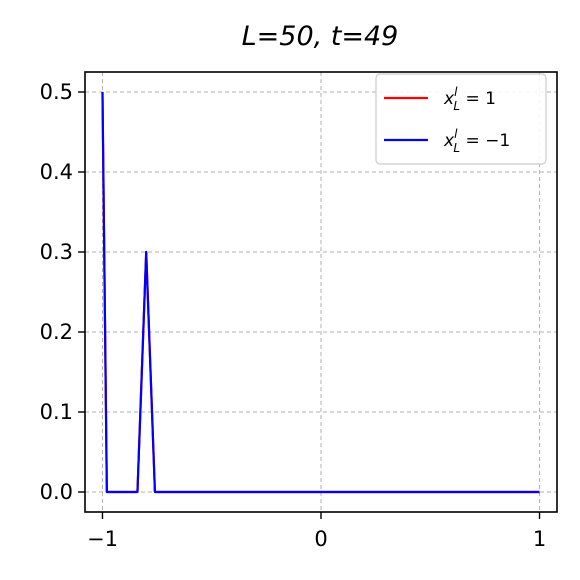 The image size is (580, 580). Describe the element at coordinates (320, 539) in the screenshot. I see `x-tick-label: 0` at that location.